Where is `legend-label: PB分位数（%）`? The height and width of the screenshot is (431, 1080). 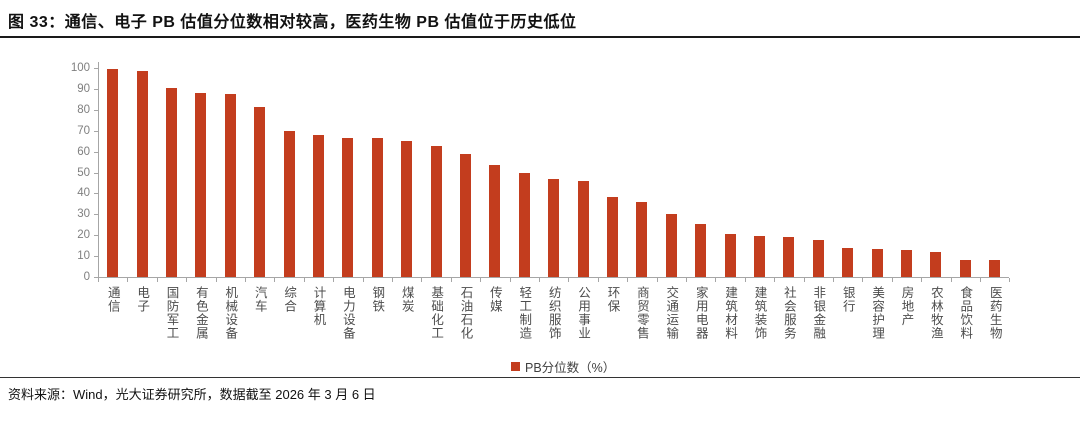
legend-label: PB分位数（%） is located at coordinates (570, 368).